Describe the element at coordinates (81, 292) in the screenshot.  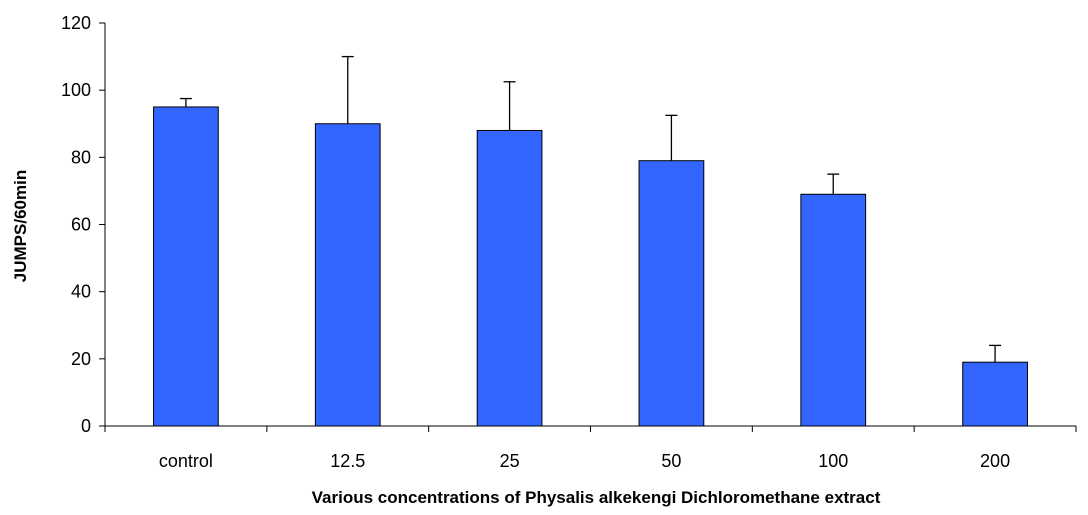
I see `y-tick-label: 40` at that location.